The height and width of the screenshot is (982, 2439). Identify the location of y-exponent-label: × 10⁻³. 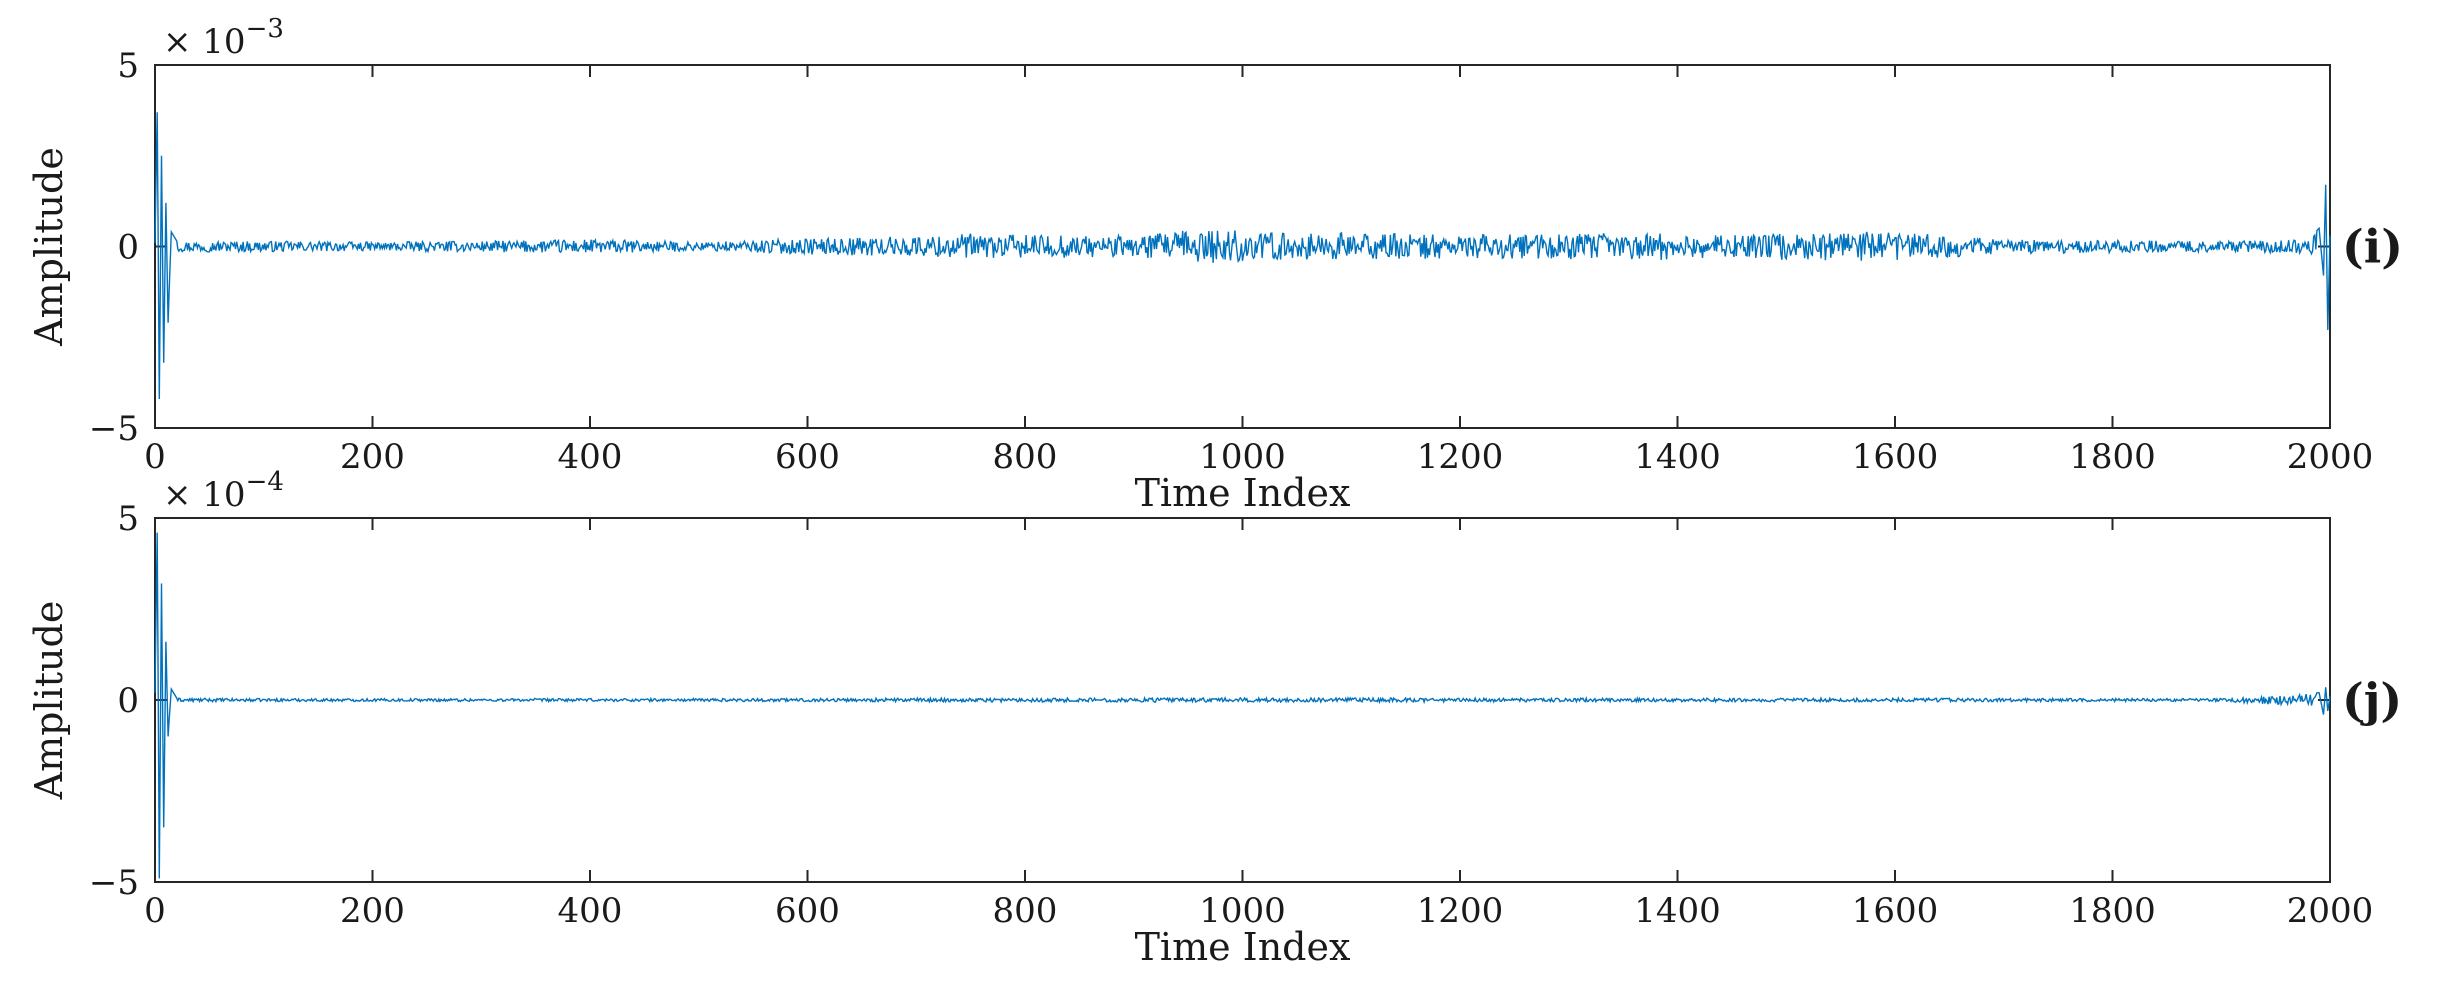
(223, 38).